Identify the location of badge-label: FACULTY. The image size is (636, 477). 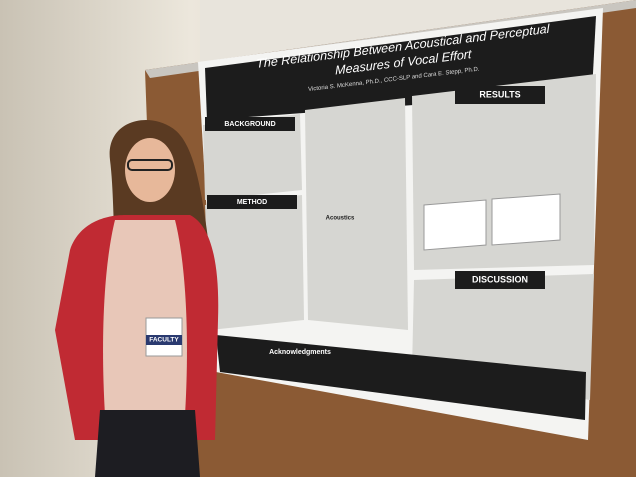
(164, 340).